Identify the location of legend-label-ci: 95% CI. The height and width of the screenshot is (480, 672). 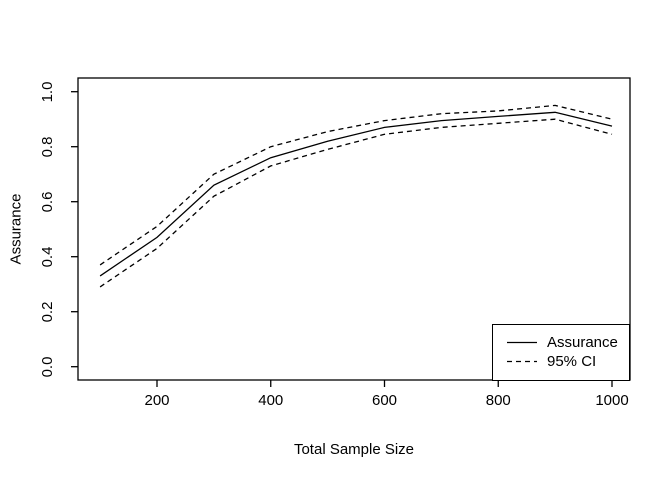
(572, 361).